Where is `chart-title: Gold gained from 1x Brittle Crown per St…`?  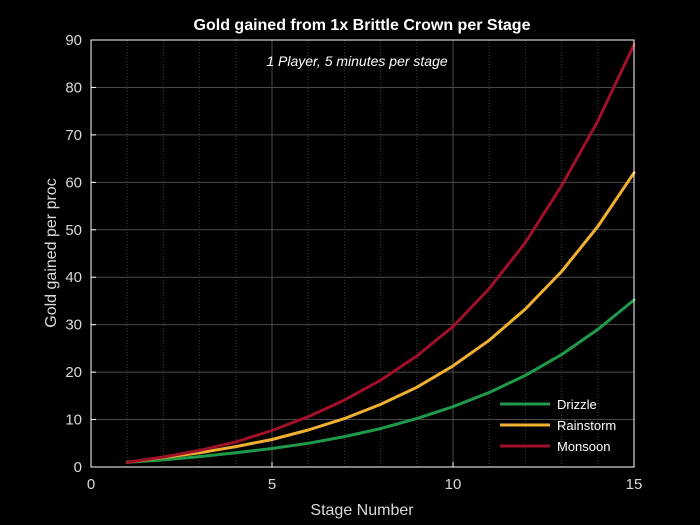
chart-title: Gold gained from 1x Brittle Crown per St… is located at coordinates (362, 25).